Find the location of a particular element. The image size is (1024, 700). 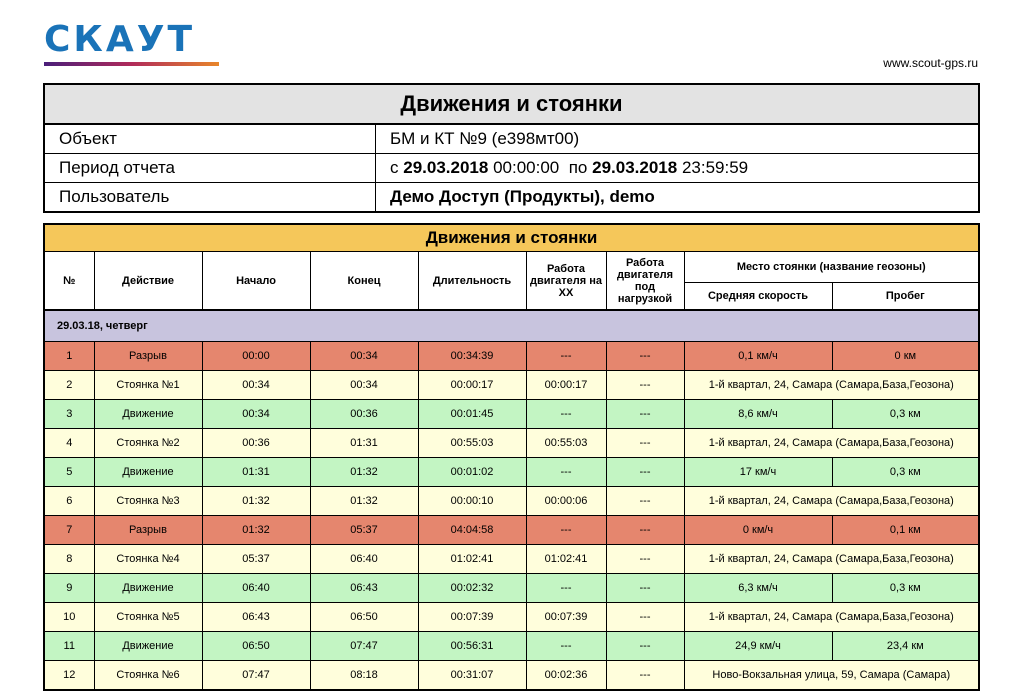

cell-start: 07:47 is located at coordinates (256, 675).